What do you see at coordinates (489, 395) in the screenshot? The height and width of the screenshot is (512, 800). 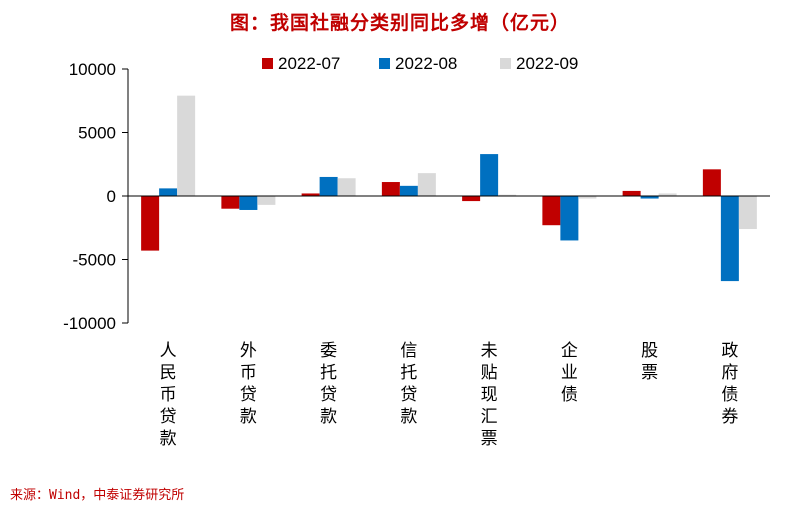 I see `category-label: 未贴现汇票` at bounding box center [489, 395].